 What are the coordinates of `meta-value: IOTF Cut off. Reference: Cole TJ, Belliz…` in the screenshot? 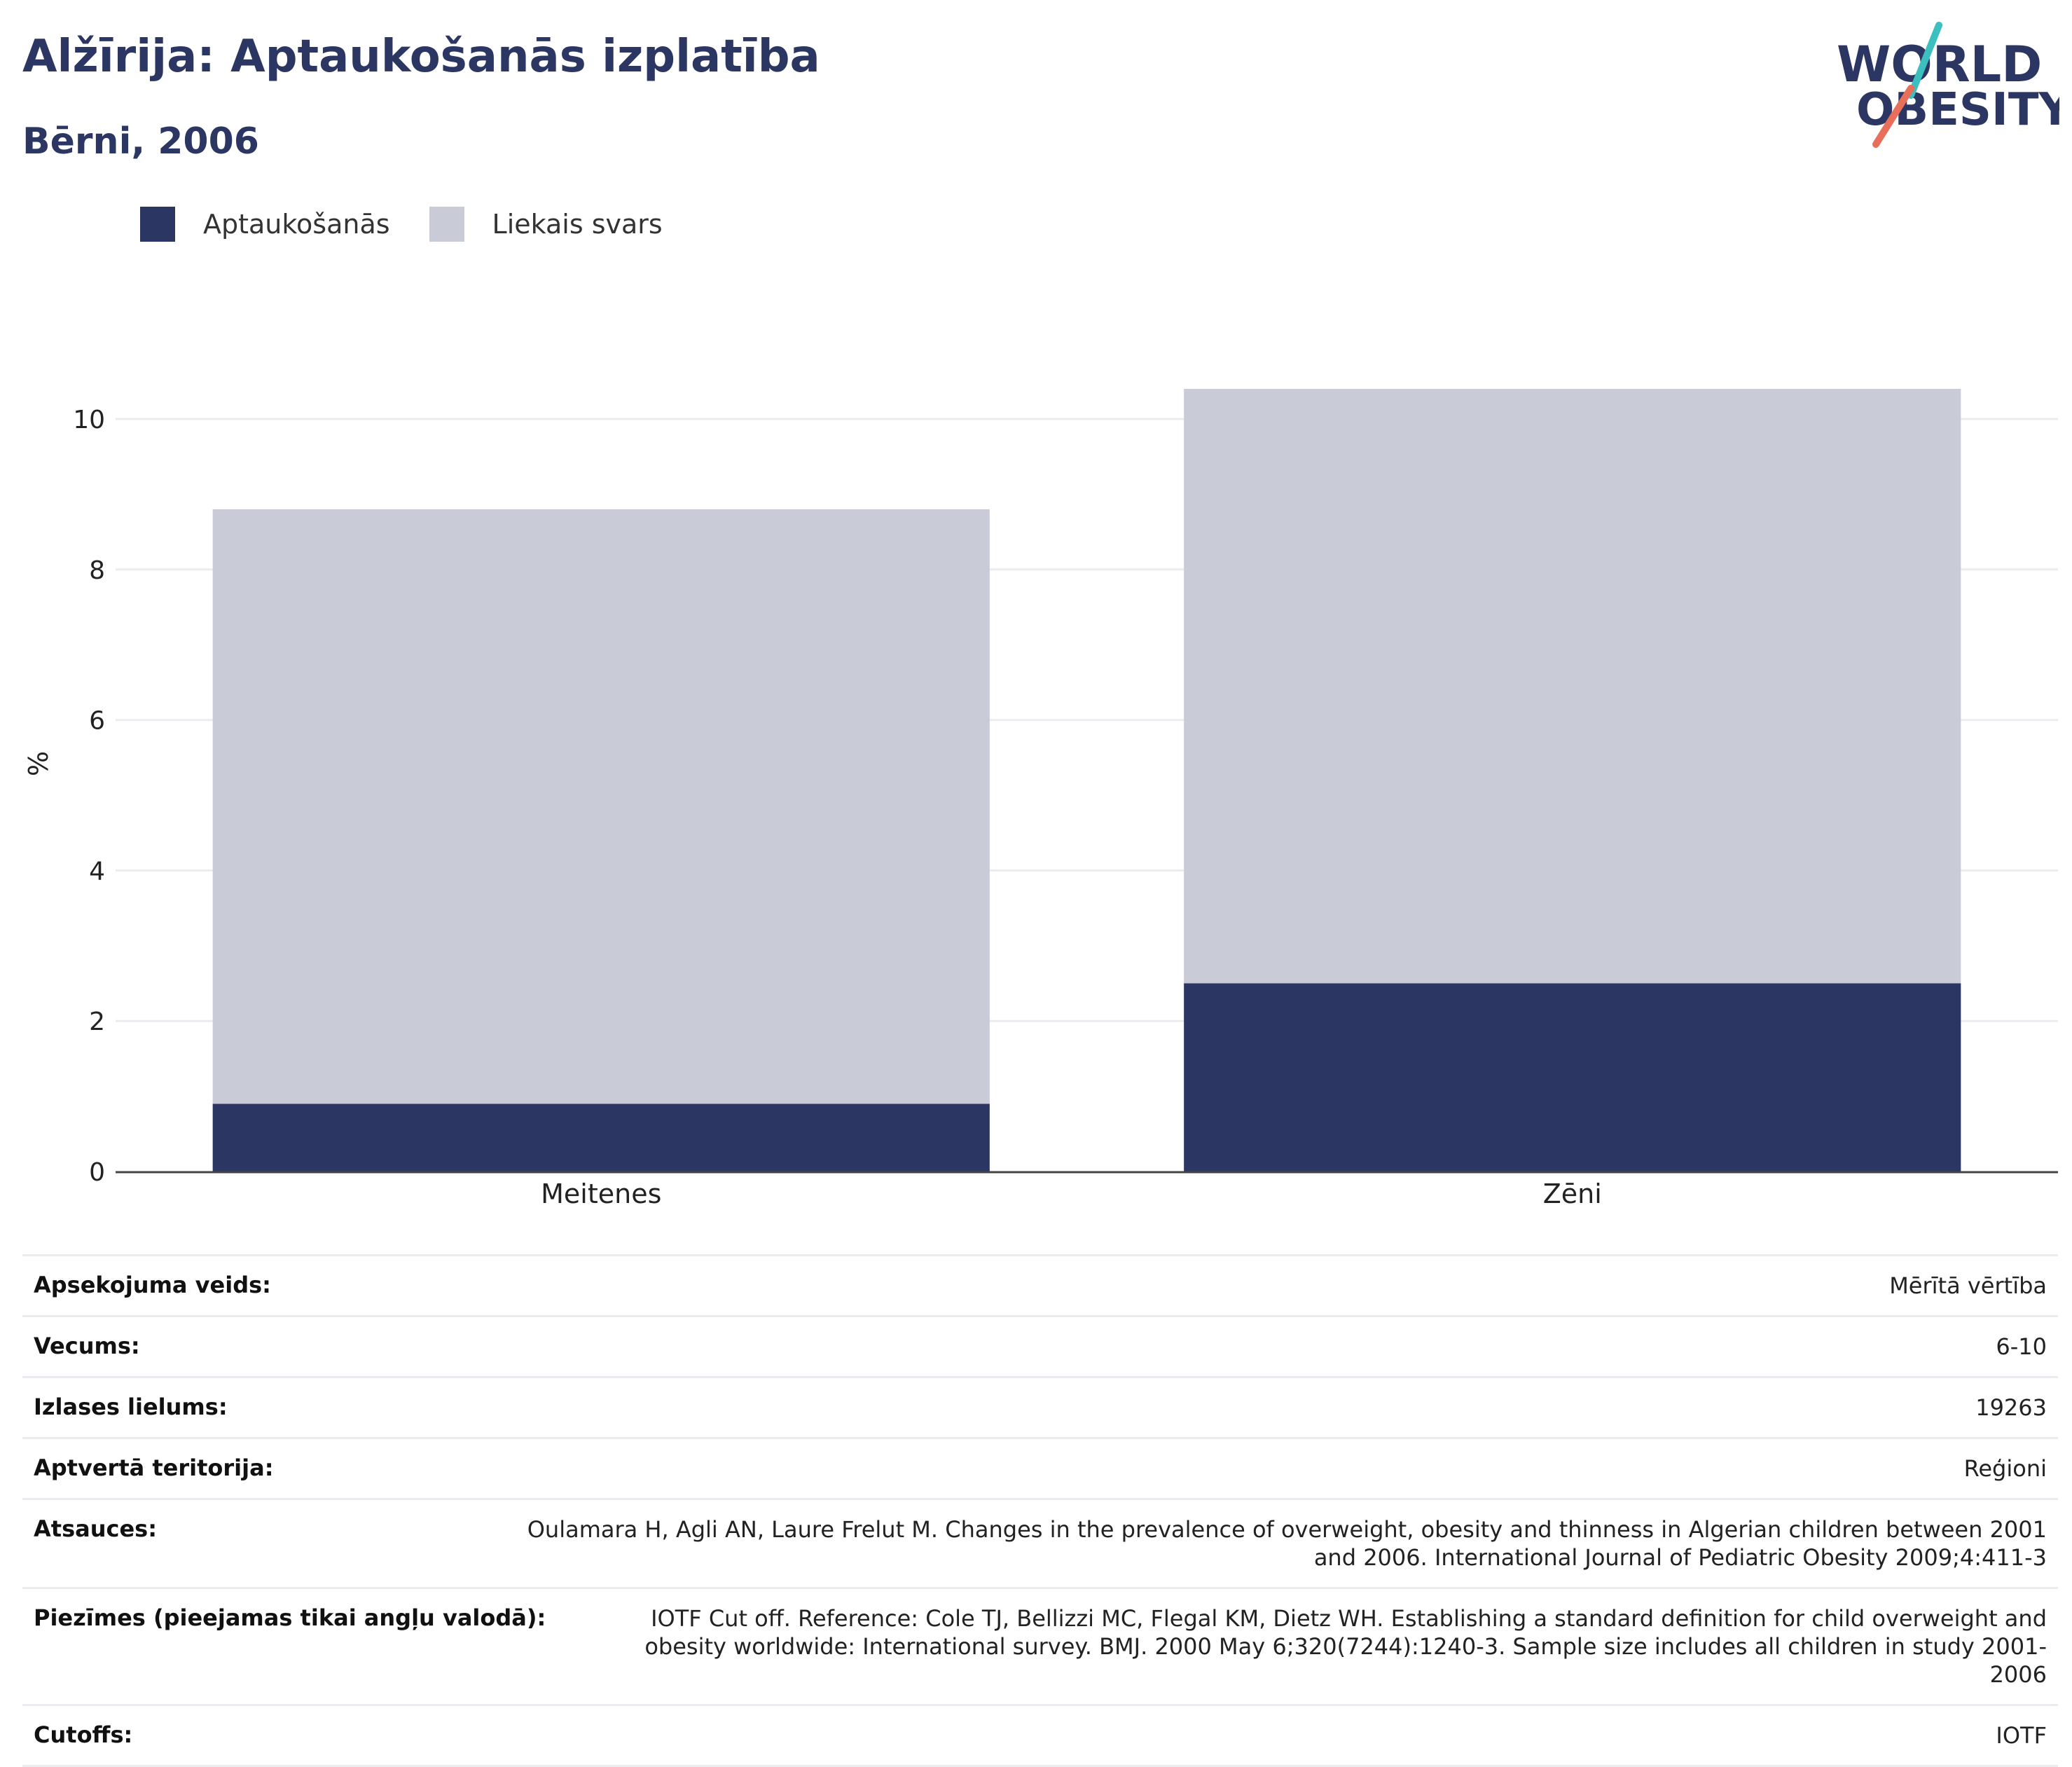 It's located at (1346, 1646).